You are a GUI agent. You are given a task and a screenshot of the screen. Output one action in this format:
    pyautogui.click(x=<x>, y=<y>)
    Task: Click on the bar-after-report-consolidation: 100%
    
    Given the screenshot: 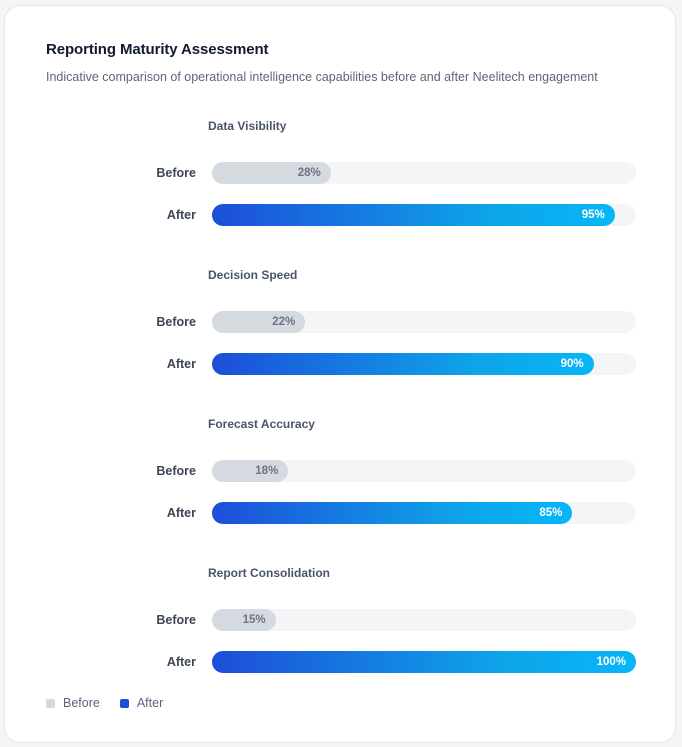 What is the action you would take?
    pyautogui.click(x=424, y=662)
    